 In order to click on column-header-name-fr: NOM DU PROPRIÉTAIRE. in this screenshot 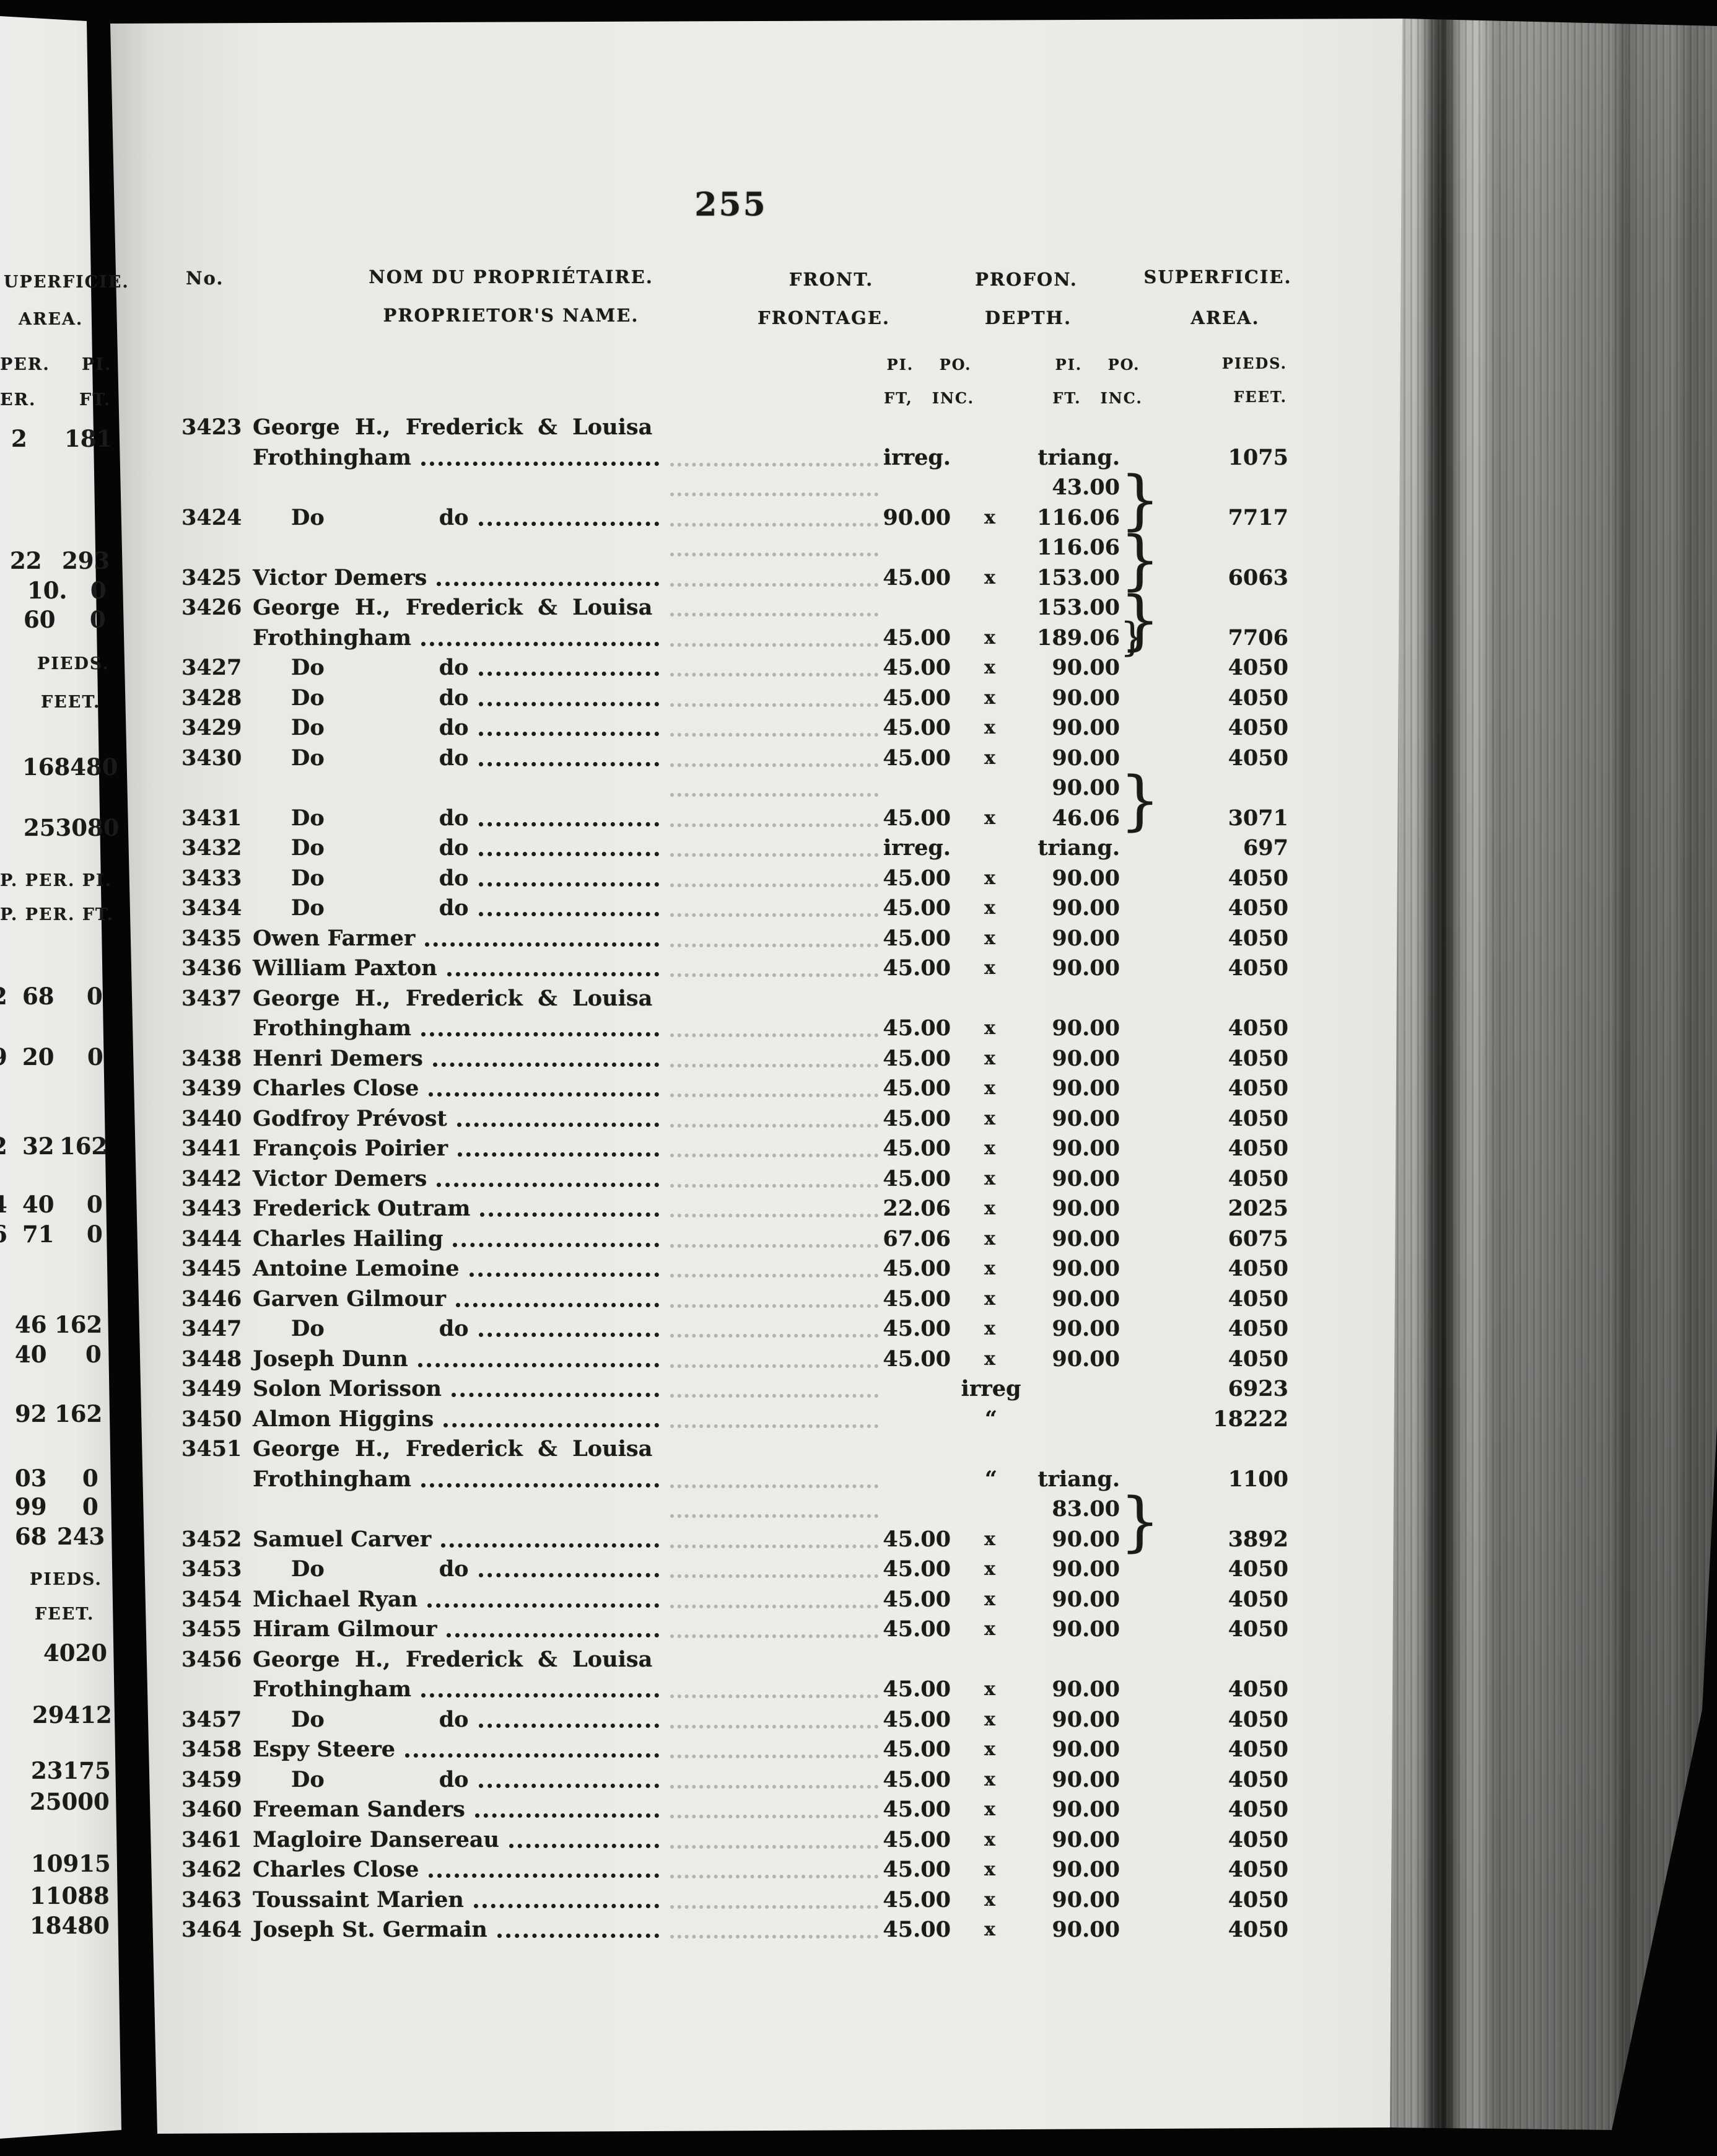, I will do `click(511, 276)`.